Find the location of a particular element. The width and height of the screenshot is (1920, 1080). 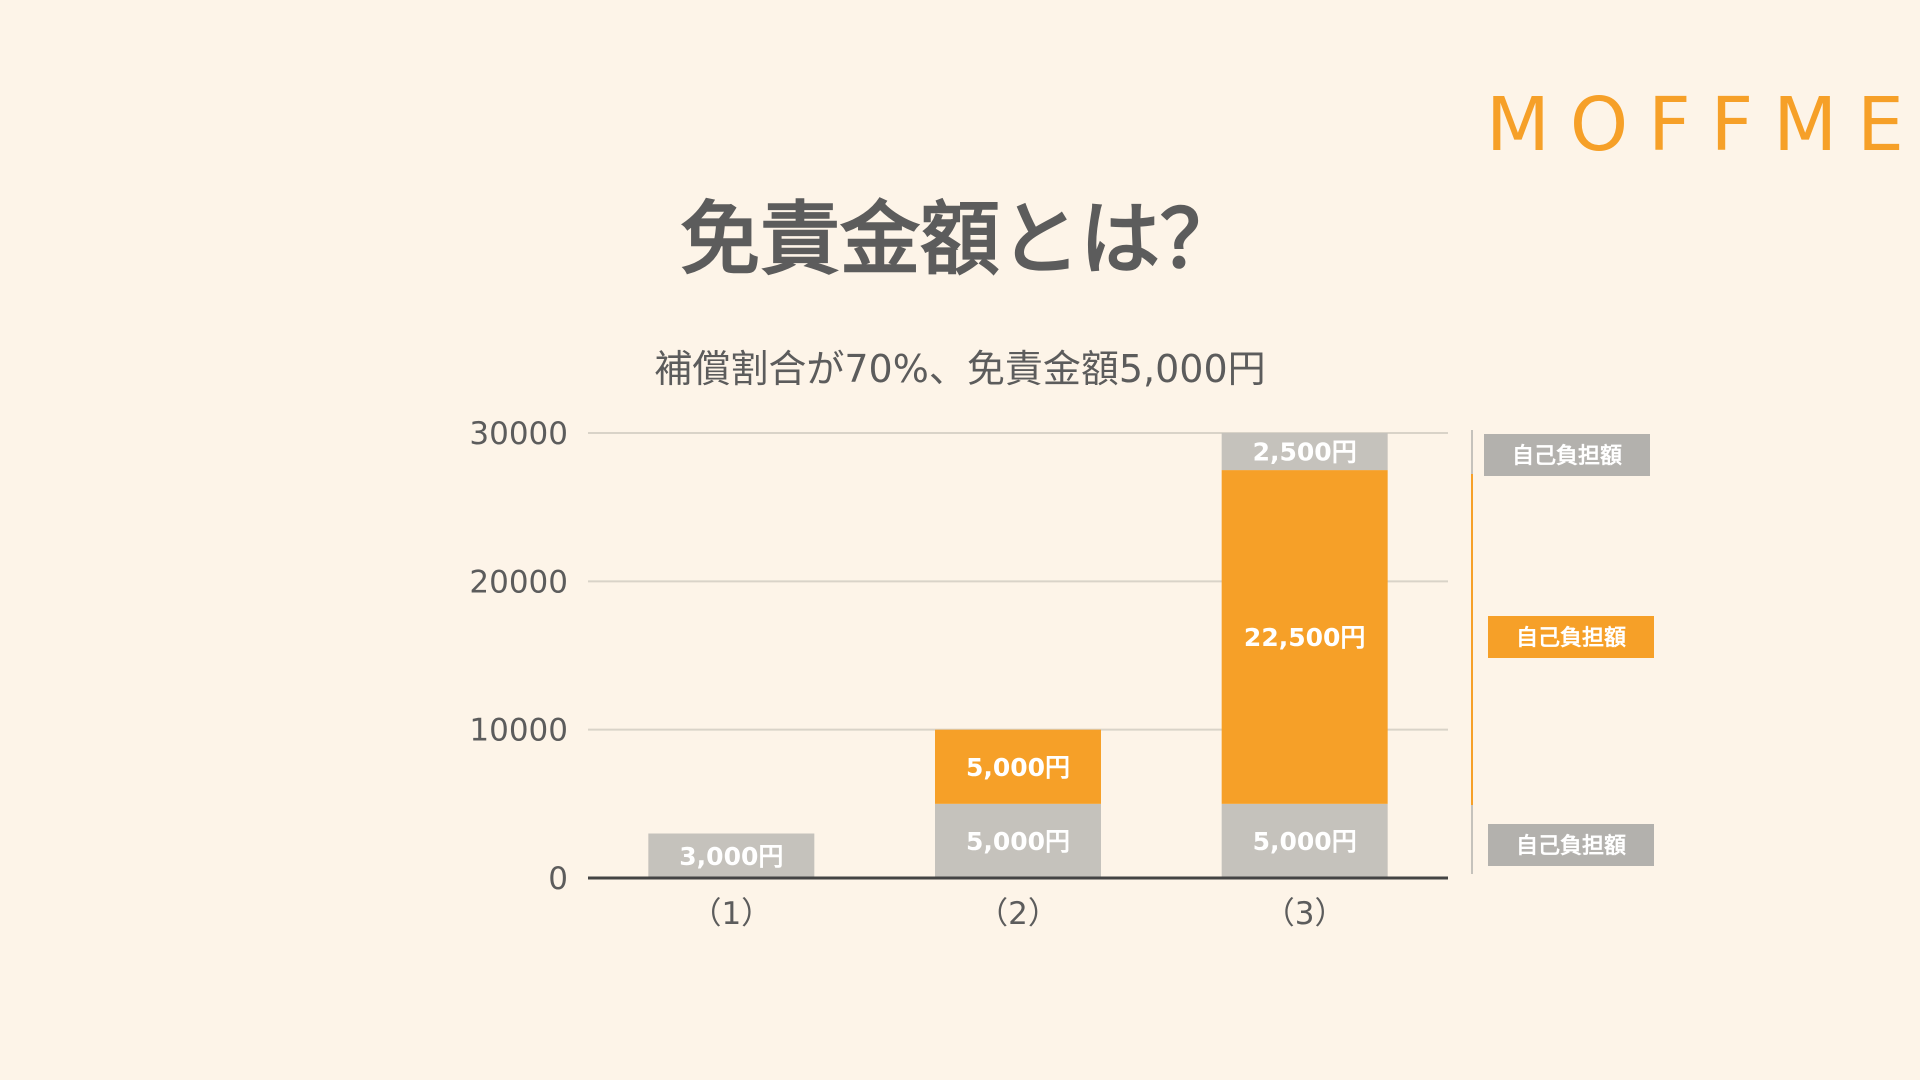

data-label: 3,000円 is located at coordinates (731, 856).